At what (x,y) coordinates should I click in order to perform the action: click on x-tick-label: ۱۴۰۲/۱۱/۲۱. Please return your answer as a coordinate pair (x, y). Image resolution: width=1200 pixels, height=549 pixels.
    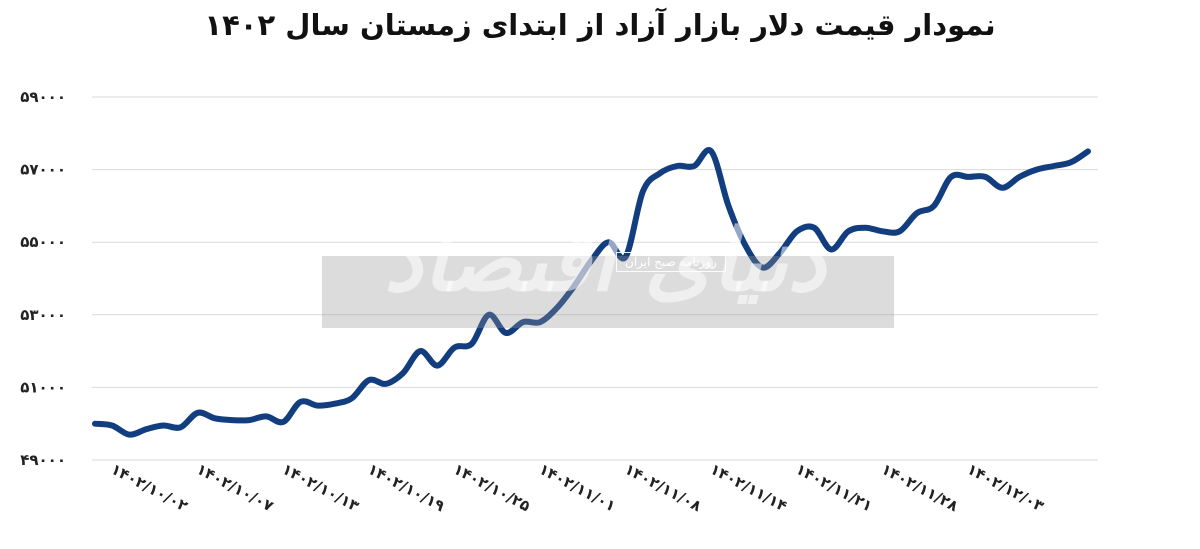
    Looking at the image, I should click on (834, 487).